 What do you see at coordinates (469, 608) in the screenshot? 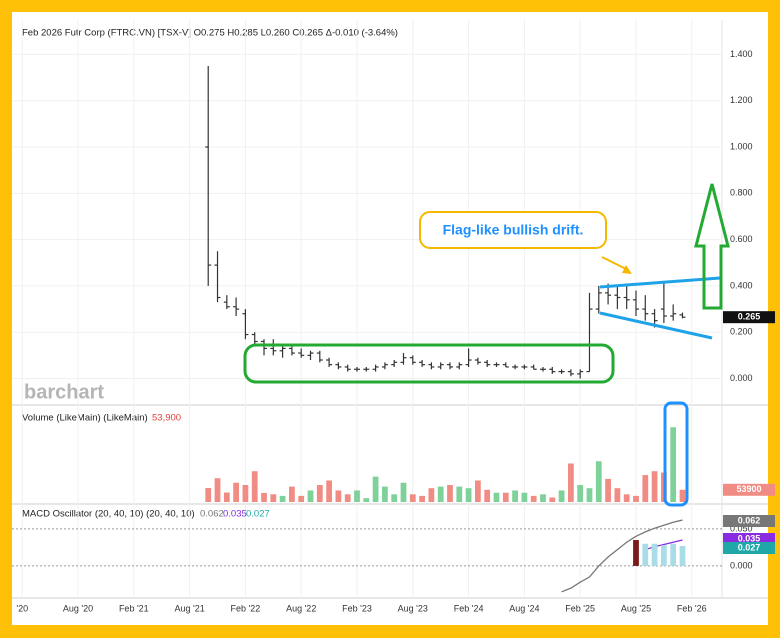
I see `x-tick-label: Feb '24` at bounding box center [469, 608].